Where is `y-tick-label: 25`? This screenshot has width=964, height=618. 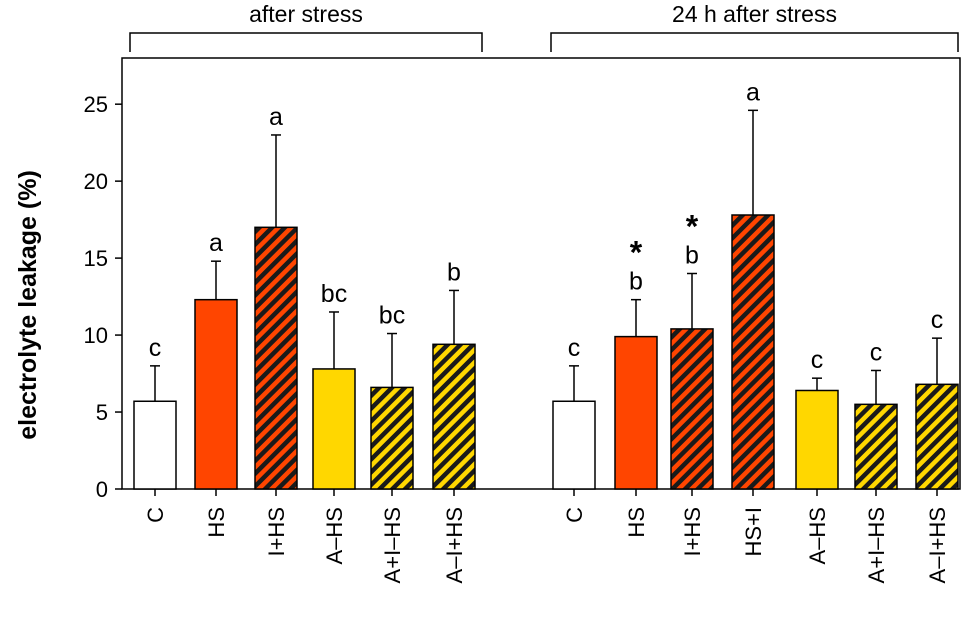
y-tick-label: 25 is located at coordinates (96, 104).